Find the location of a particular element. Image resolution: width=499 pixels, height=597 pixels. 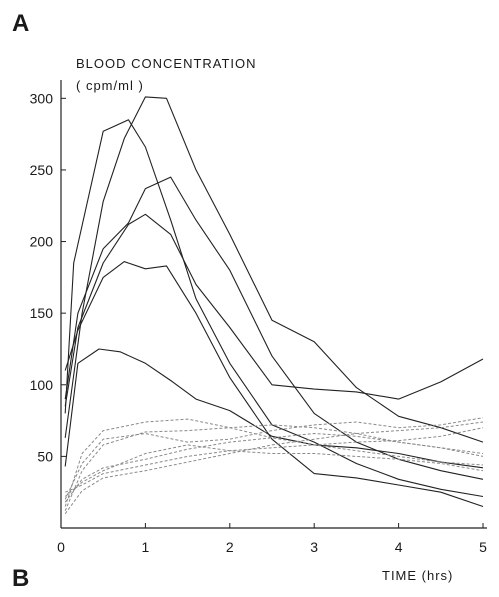

y-tick-label: 150 is located at coordinates (42, 313).